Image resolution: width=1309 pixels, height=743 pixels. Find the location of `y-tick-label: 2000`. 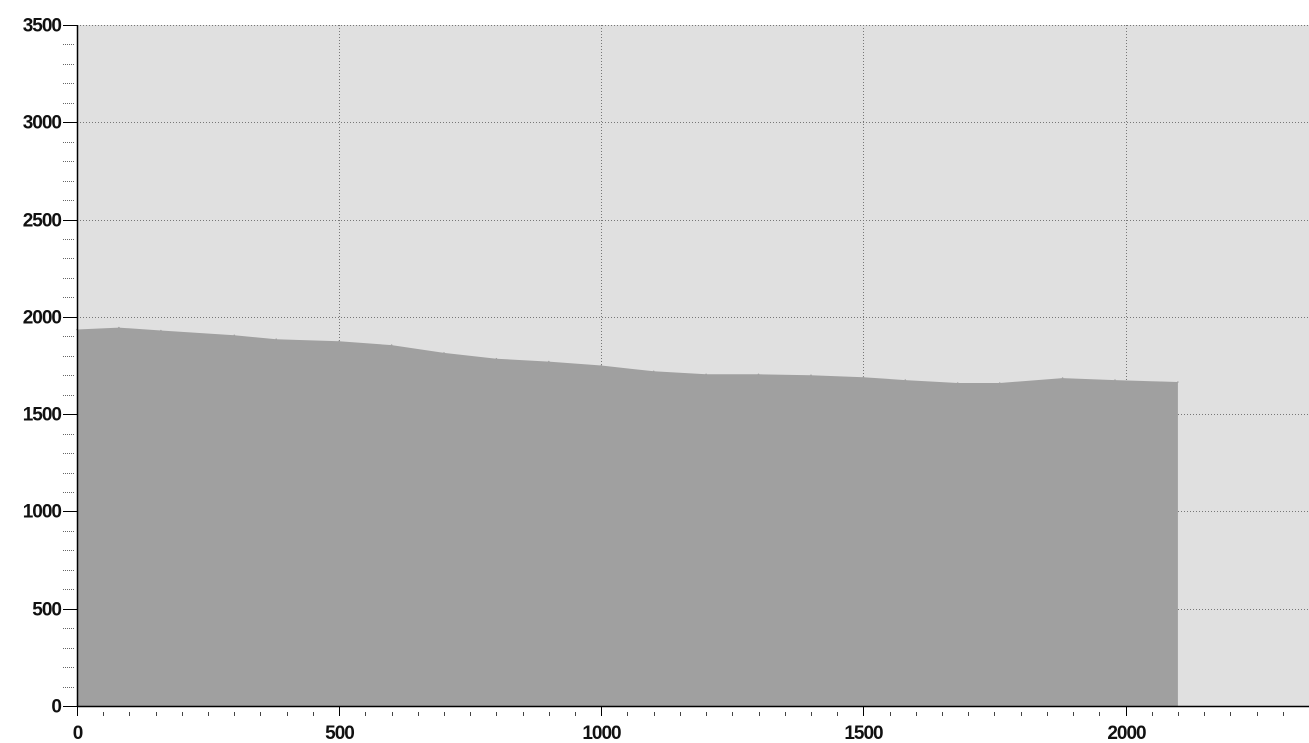

y-tick-label: 2000 is located at coordinates (42, 318).